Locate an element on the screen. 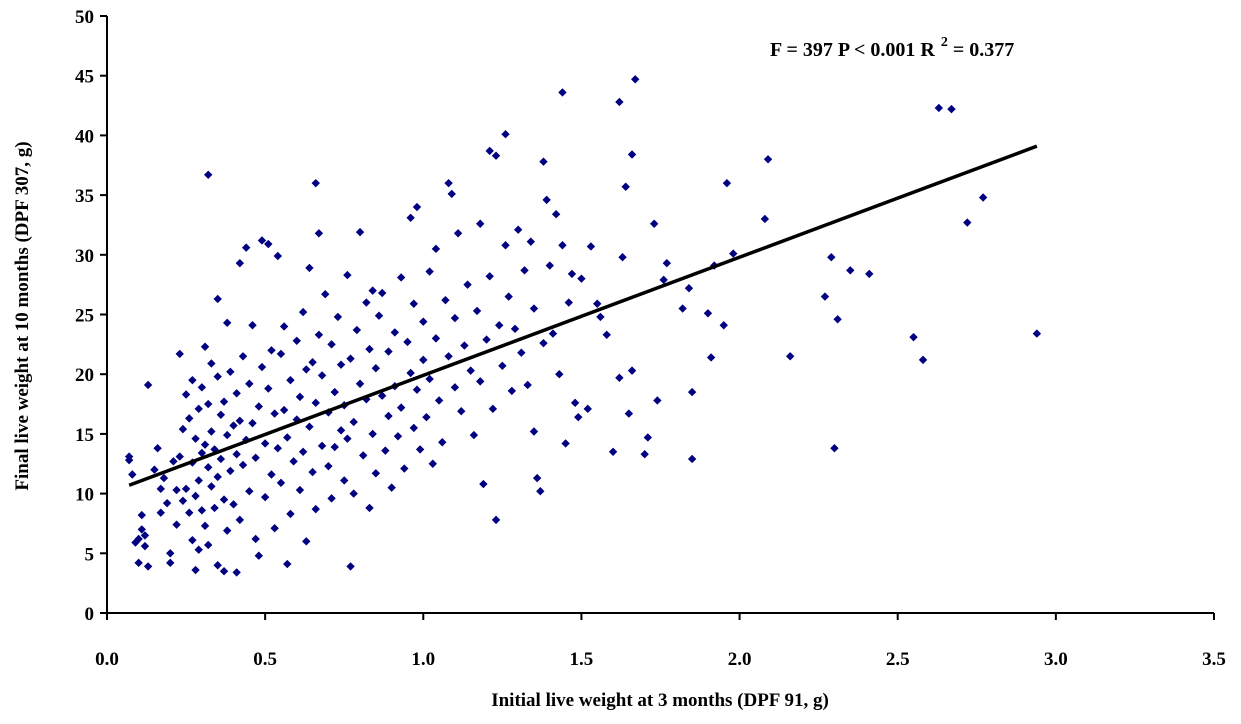 This screenshot has height=724, width=1241. stats-annotation-text: F = 397 P < 0.001 R is located at coordinates (852, 50).